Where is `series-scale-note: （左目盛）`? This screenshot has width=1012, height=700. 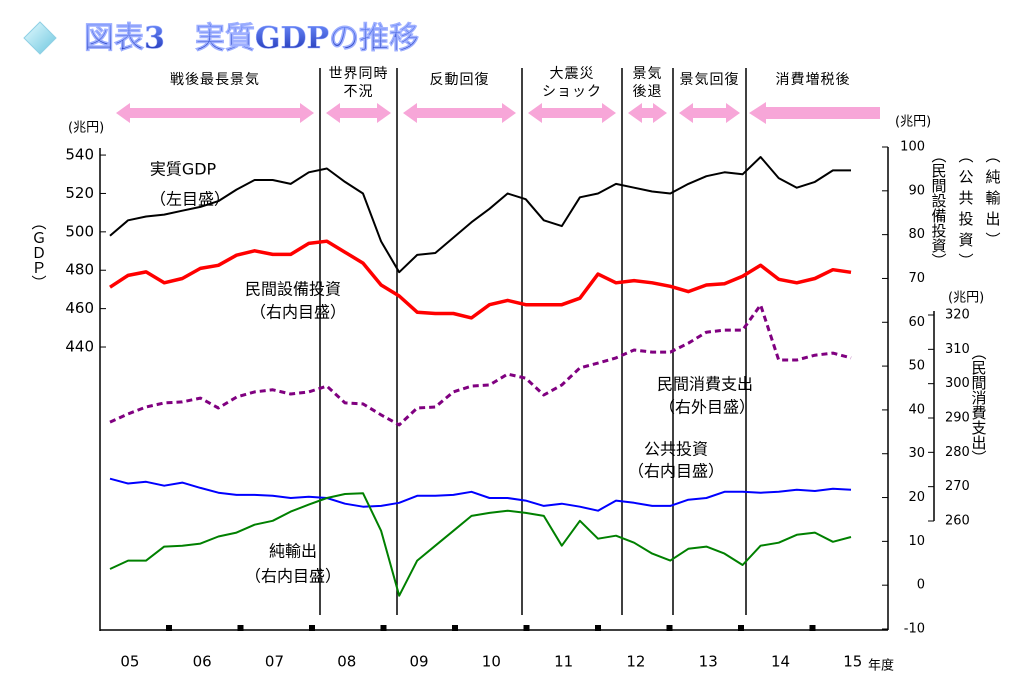 series-scale-note: （左目盛） is located at coordinates (190, 199).